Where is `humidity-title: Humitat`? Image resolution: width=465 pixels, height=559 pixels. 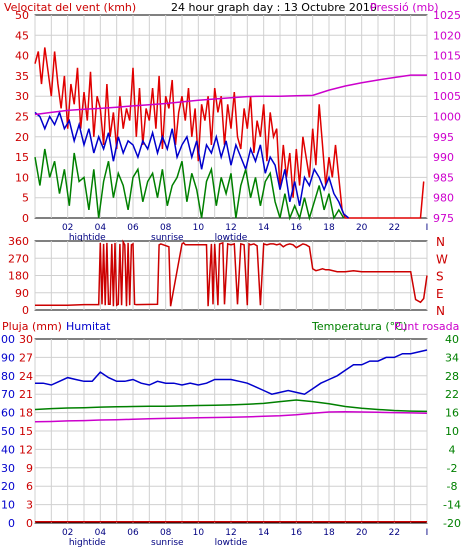 humidity-title: Humitat is located at coordinates (88, 326).